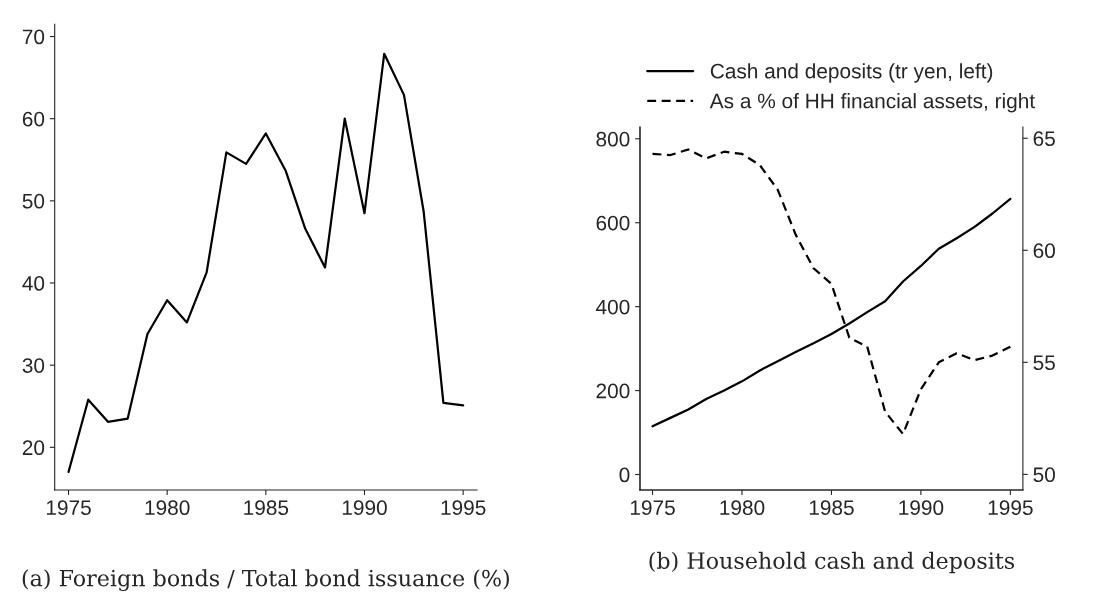 This screenshot has height=605, width=1094. Describe the element at coordinates (33, 119) in the screenshot. I see `y-tick-label: 60` at that location.